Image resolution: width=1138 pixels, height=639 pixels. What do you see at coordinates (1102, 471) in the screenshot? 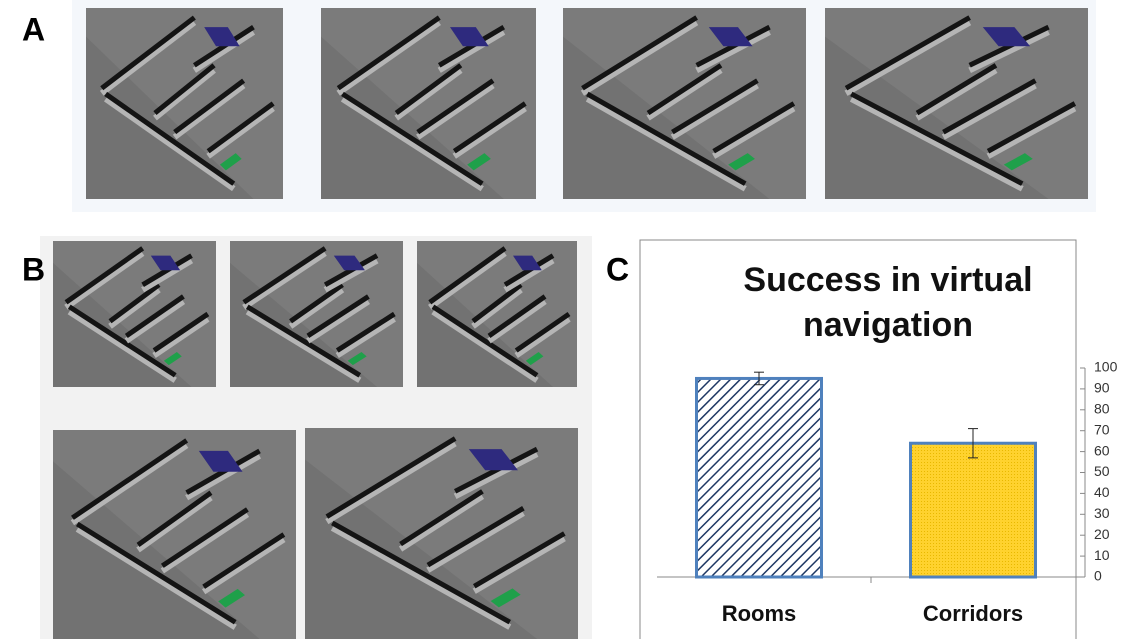
I see `y-tick-label: 50` at bounding box center [1102, 471].